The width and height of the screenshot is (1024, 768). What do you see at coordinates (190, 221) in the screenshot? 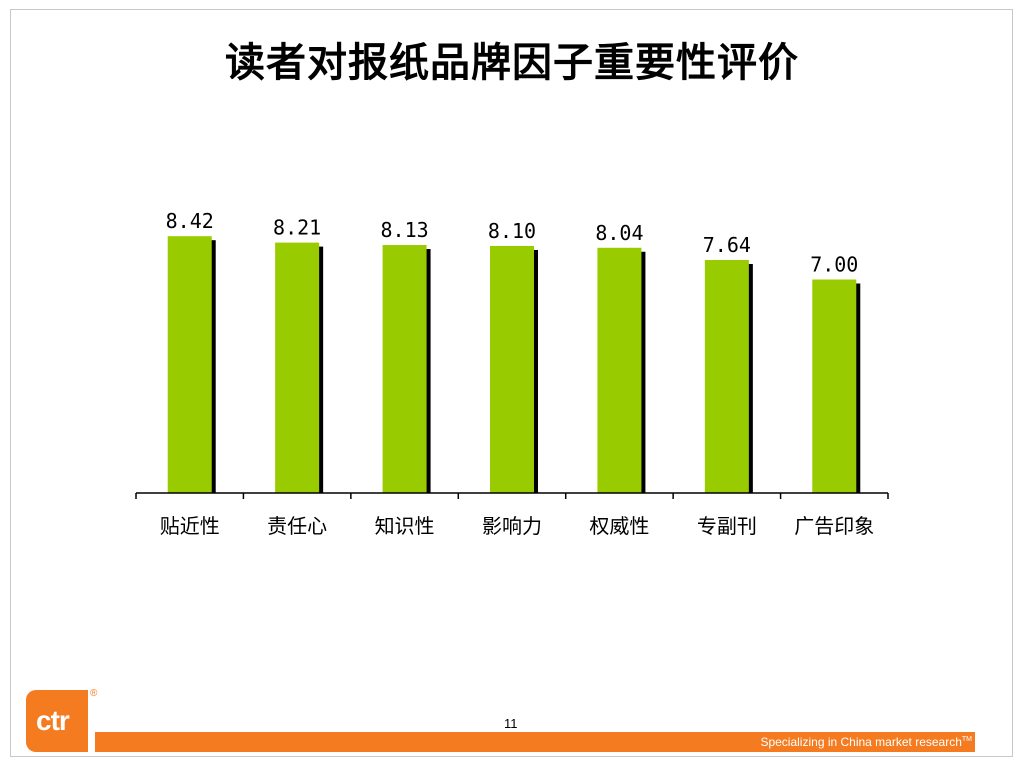
I see `data-label-1: 8.42` at bounding box center [190, 221].